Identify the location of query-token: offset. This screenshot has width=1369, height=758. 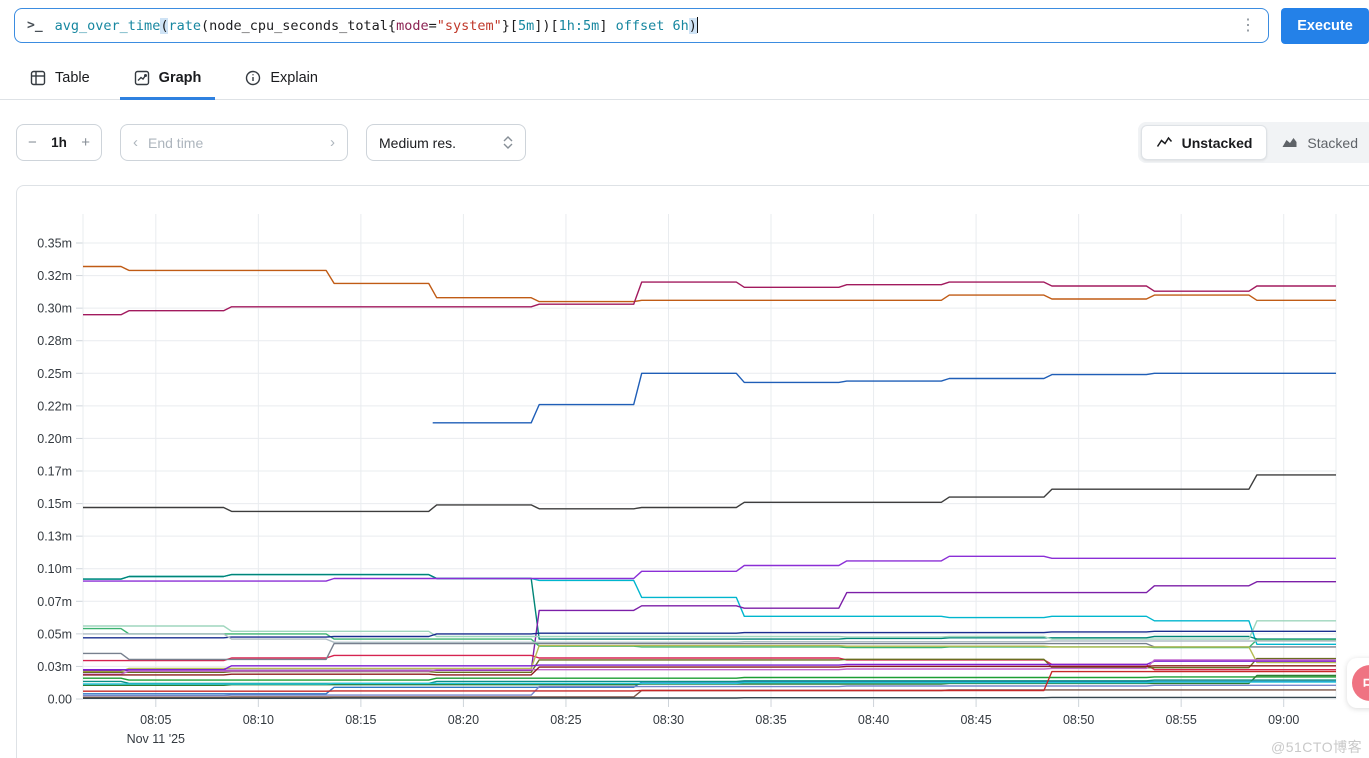
(640, 26).